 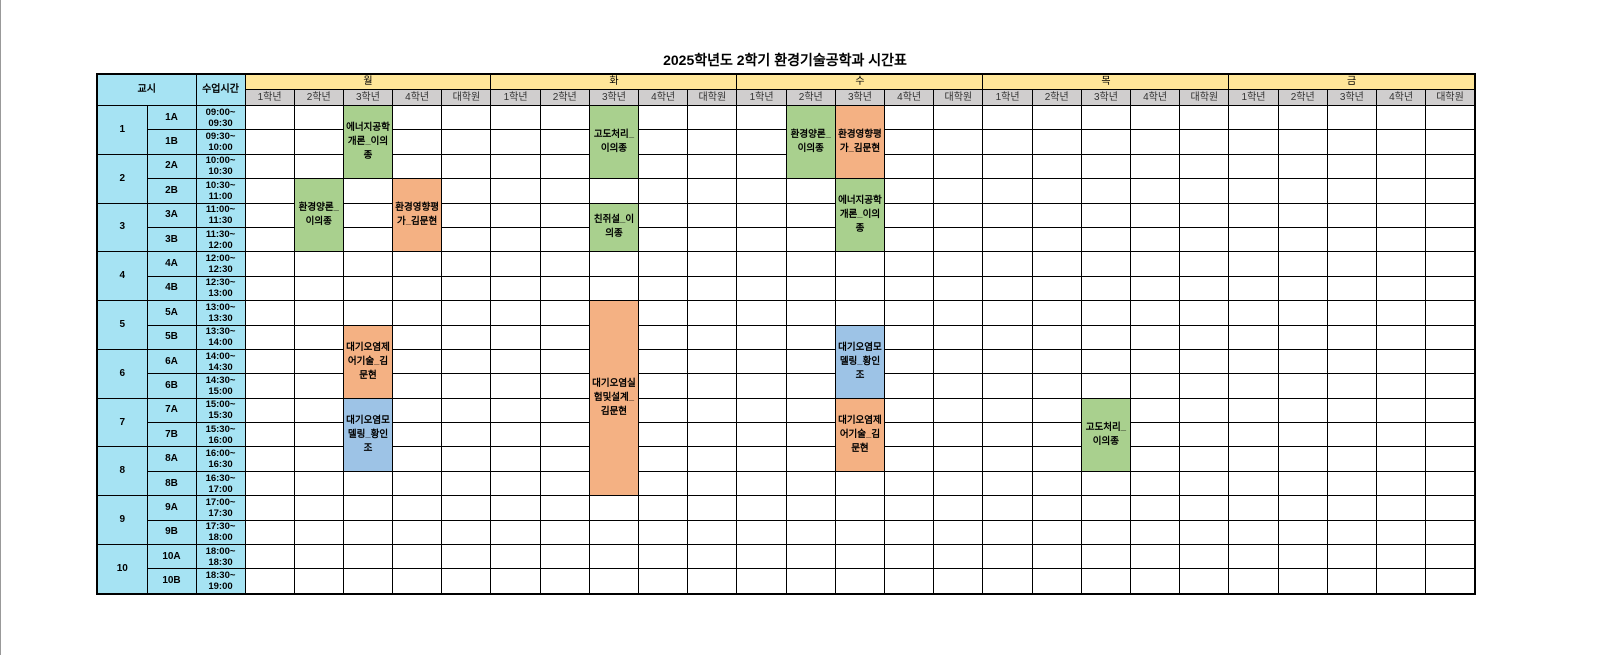 I want to click on class-cell: 대기오염제어기술_김문현, so click(x=860, y=434).